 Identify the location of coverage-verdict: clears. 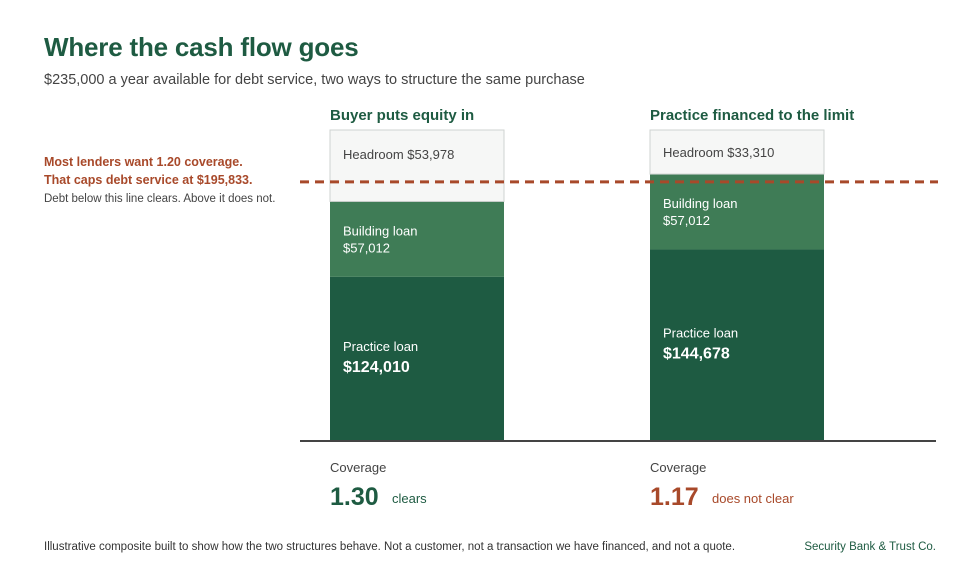
(409, 498).